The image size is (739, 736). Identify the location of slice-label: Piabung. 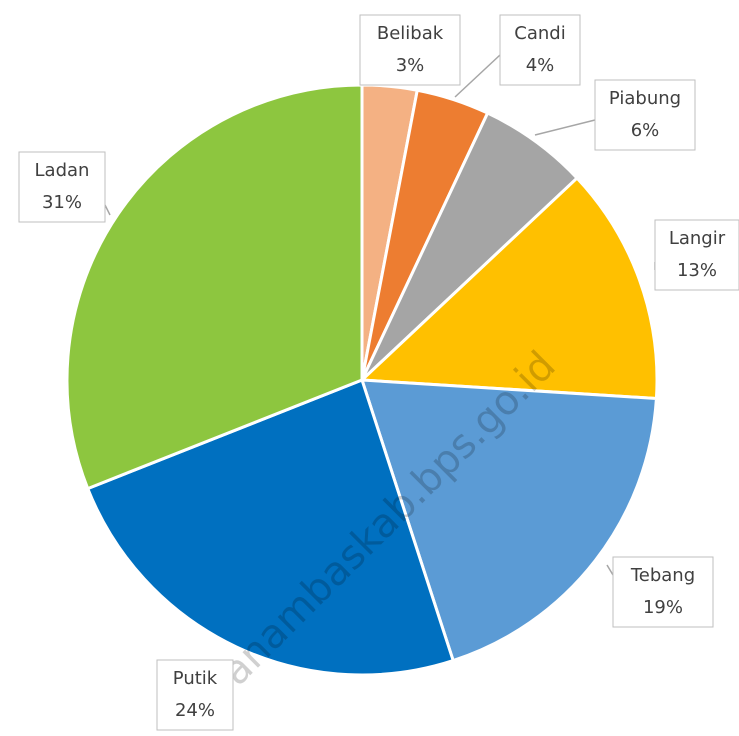
(645, 98).